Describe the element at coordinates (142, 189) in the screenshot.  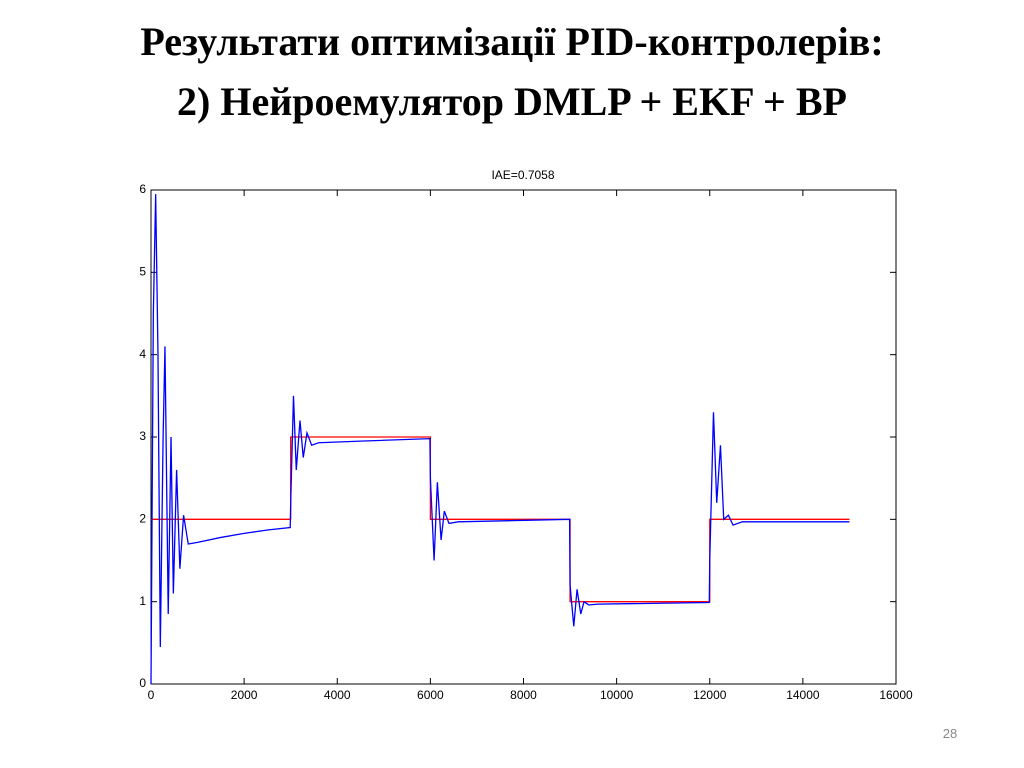
I see `y-tick-label: 6` at that location.